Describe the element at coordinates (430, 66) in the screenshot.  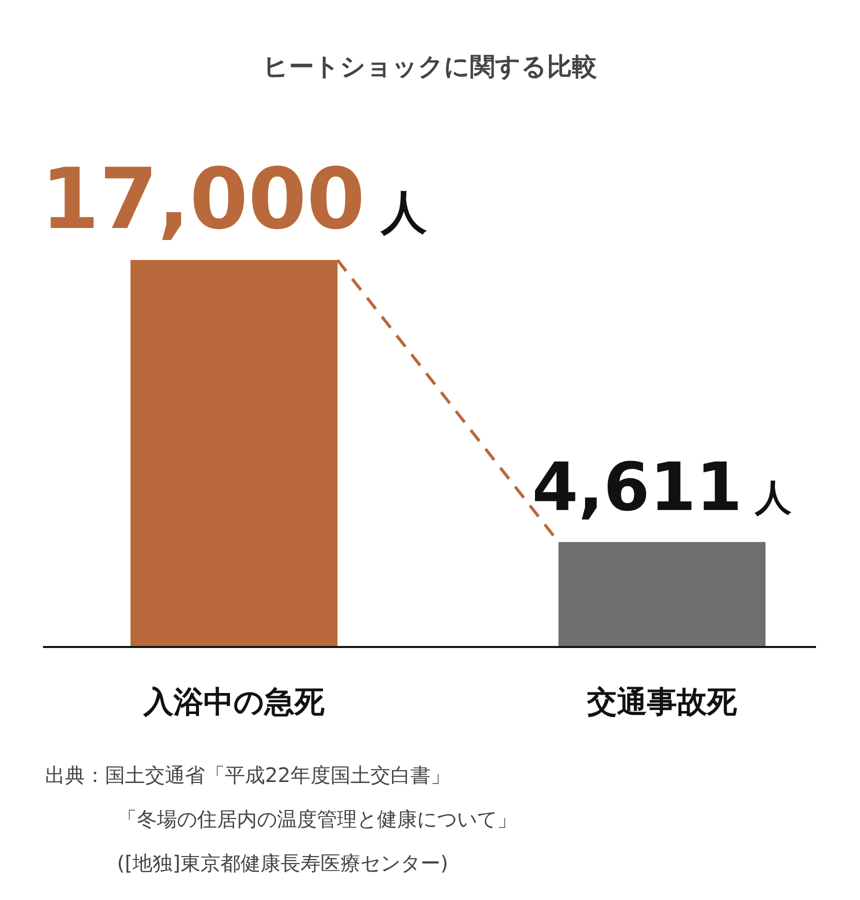
I see `chart-title: ヒートショックに関する比較` at that location.